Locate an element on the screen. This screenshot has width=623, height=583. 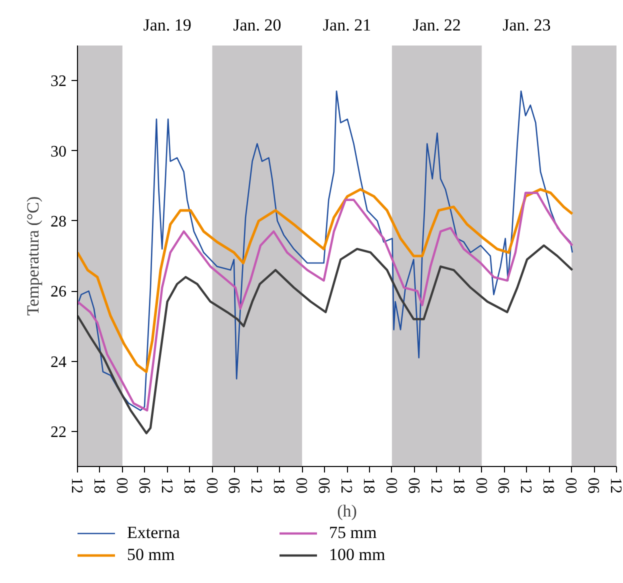
y-axis-title: Temperatura (°C) is located at coordinates (33, 256).